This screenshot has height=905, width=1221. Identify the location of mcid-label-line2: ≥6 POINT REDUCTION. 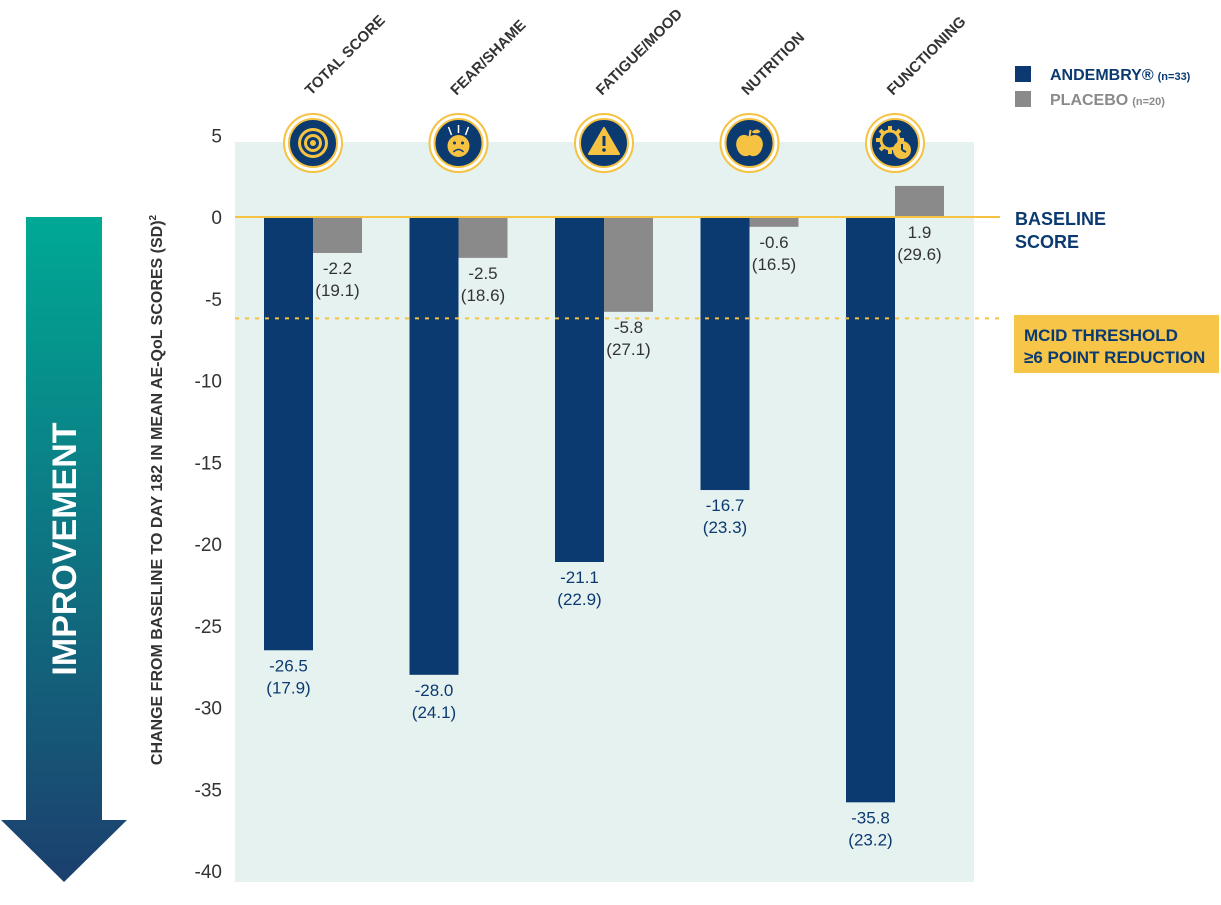
(1114, 357).